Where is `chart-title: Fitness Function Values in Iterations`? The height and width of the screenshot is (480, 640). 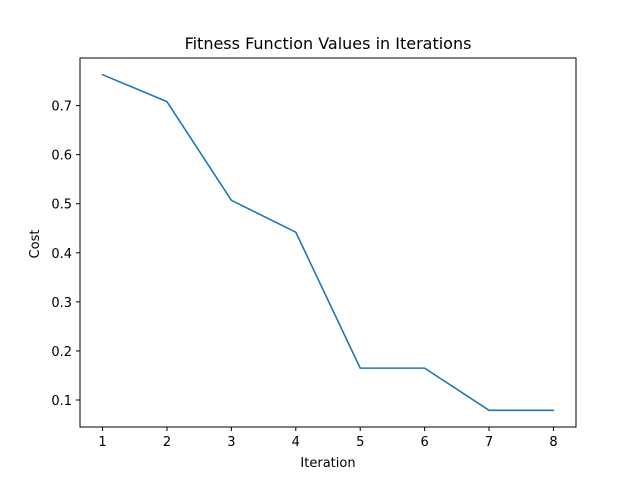
chart-title: Fitness Function Values in Iterations is located at coordinates (328, 43).